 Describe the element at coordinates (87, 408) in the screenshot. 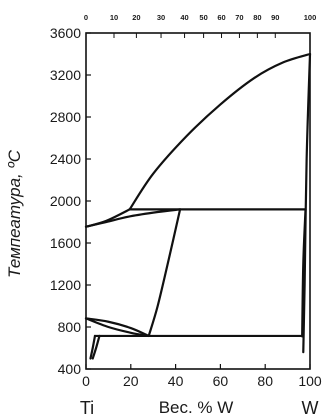

I see `ti-label: Ti` at that location.